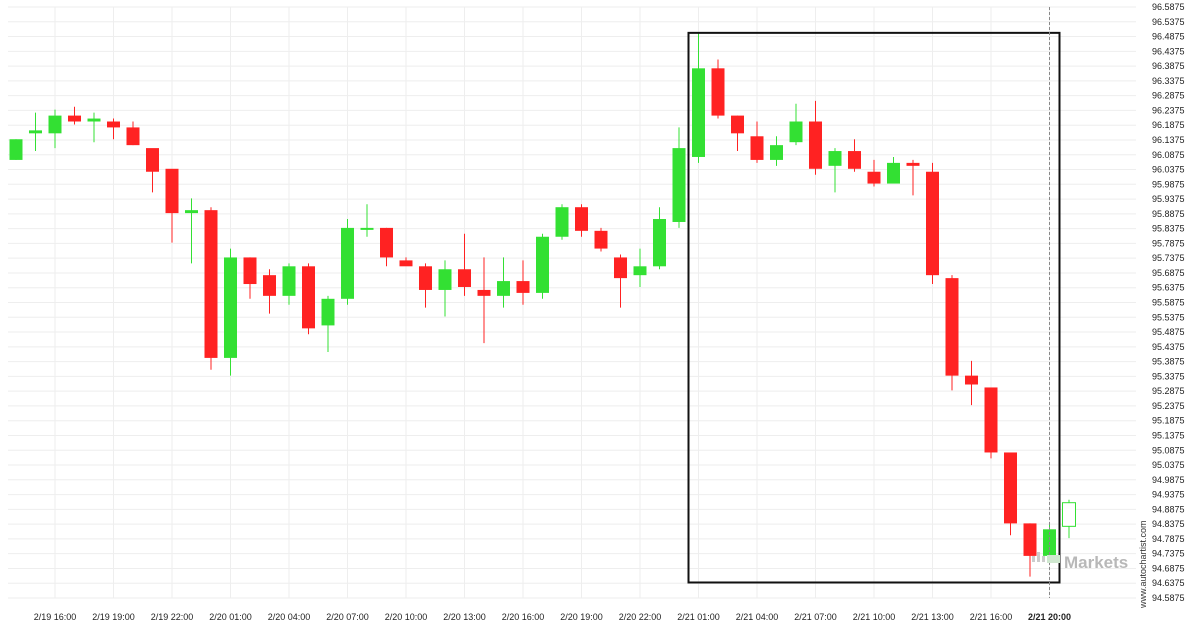 The height and width of the screenshot is (630, 1200). I want to click on y-tick-label: 95.7375, so click(1168, 258).